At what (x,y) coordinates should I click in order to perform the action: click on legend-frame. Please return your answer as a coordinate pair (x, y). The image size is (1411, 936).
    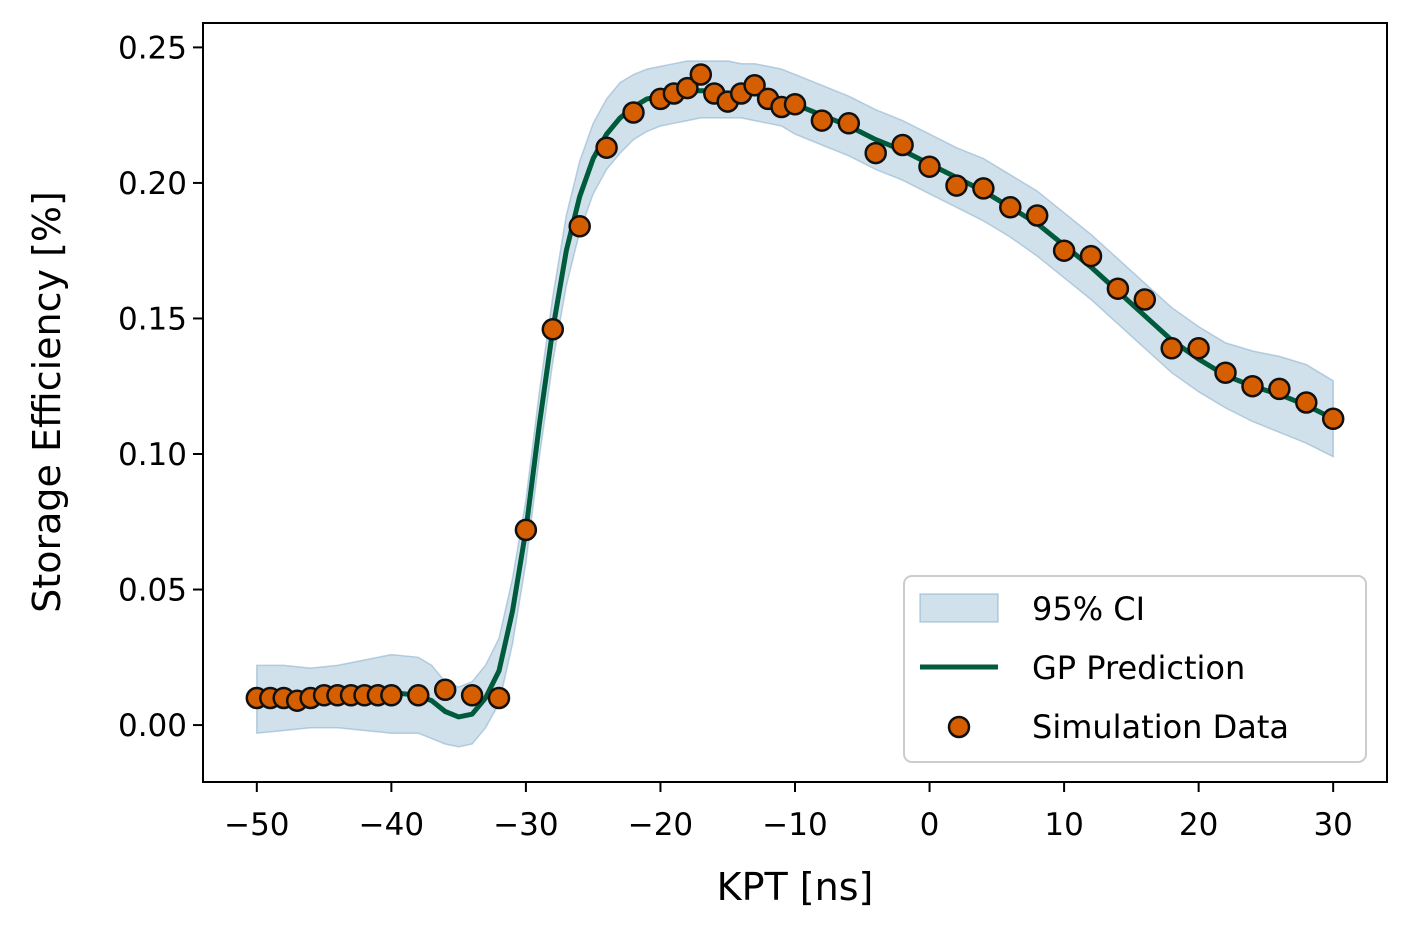
    Looking at the image, I should click on (1135, 669).